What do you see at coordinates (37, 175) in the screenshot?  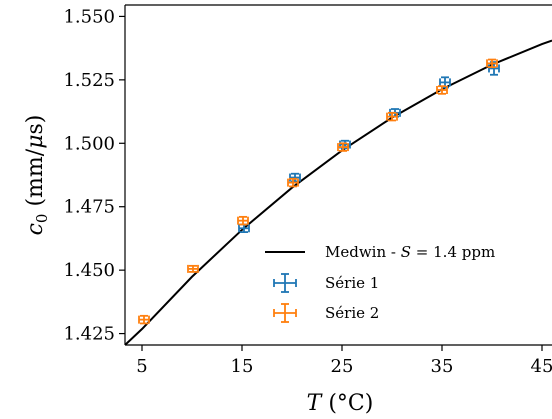 I see `y-axis-label: c0 (mm/μs)` at bounding box center [37, 175].